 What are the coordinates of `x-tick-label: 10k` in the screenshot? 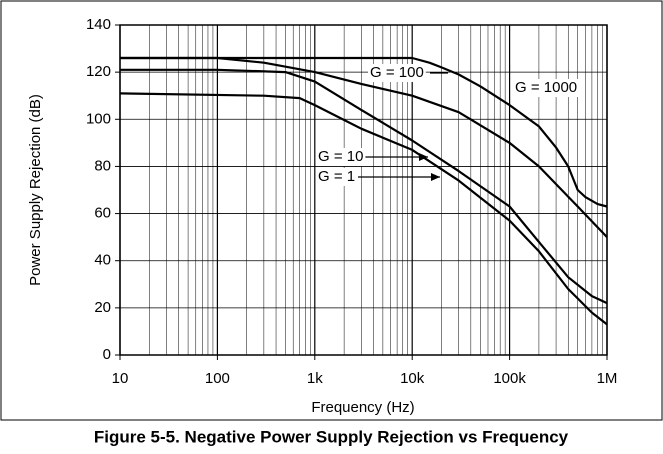 It's located at (412, 378).